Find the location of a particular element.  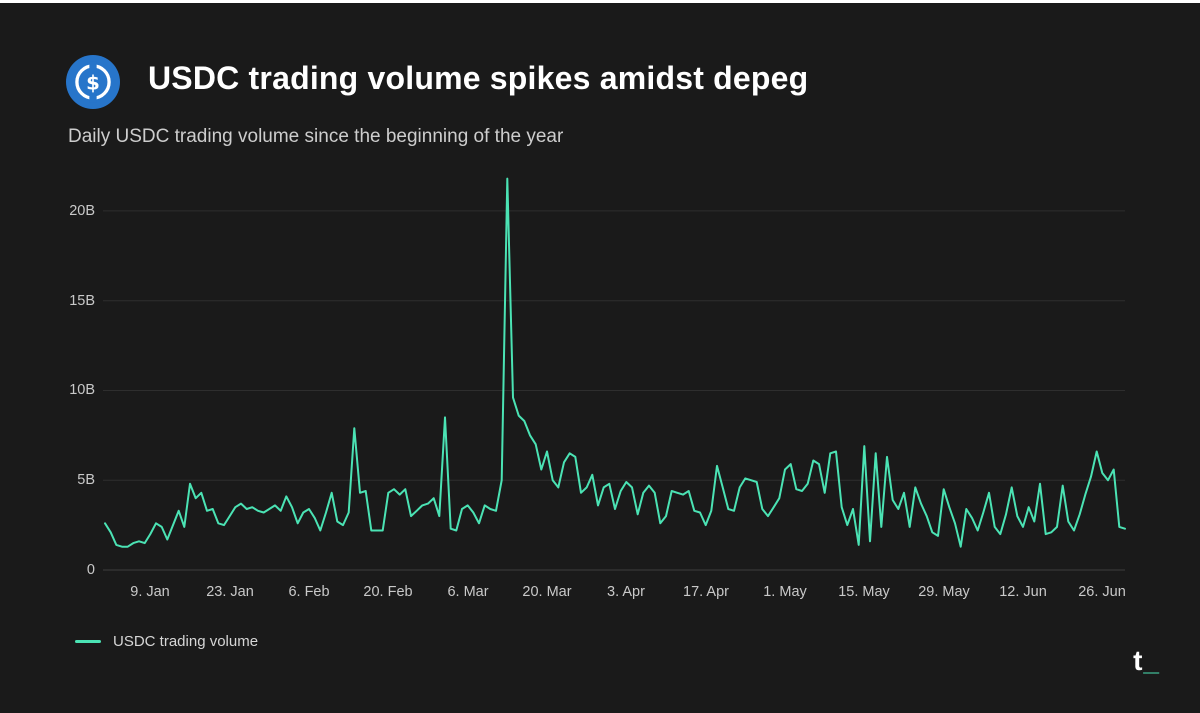

x-axis-label: 26. Jun is located at coordinates (1102, 592).